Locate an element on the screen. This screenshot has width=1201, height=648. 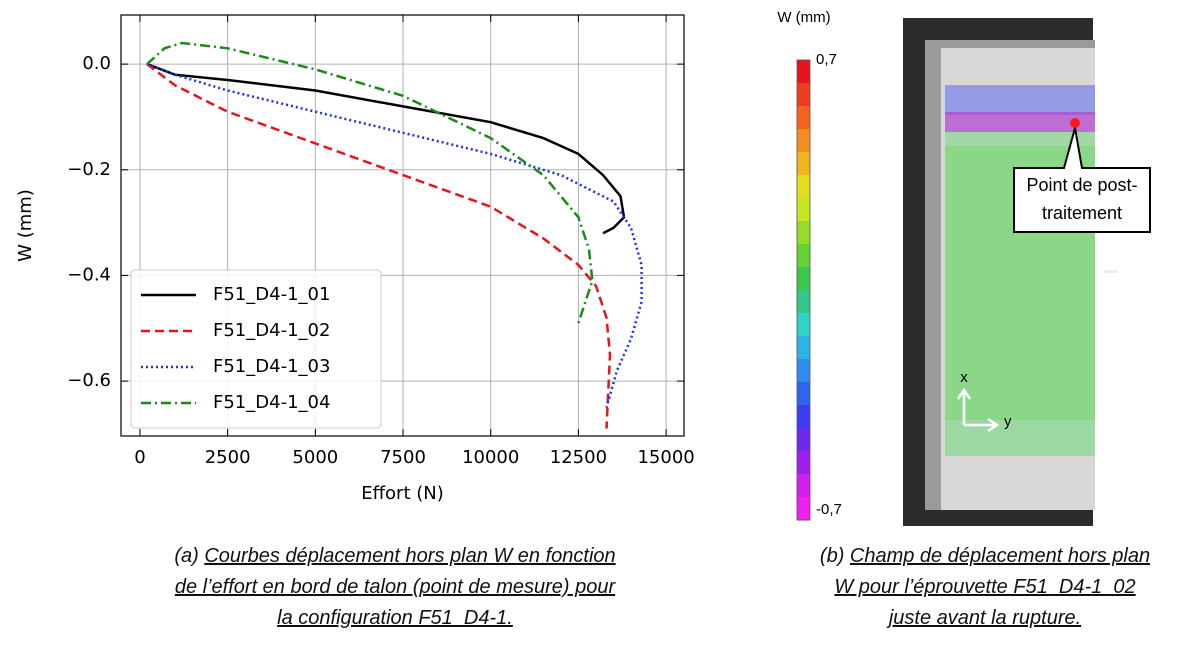
x-tick-label: 12500 is located at coordinates (578, 457).